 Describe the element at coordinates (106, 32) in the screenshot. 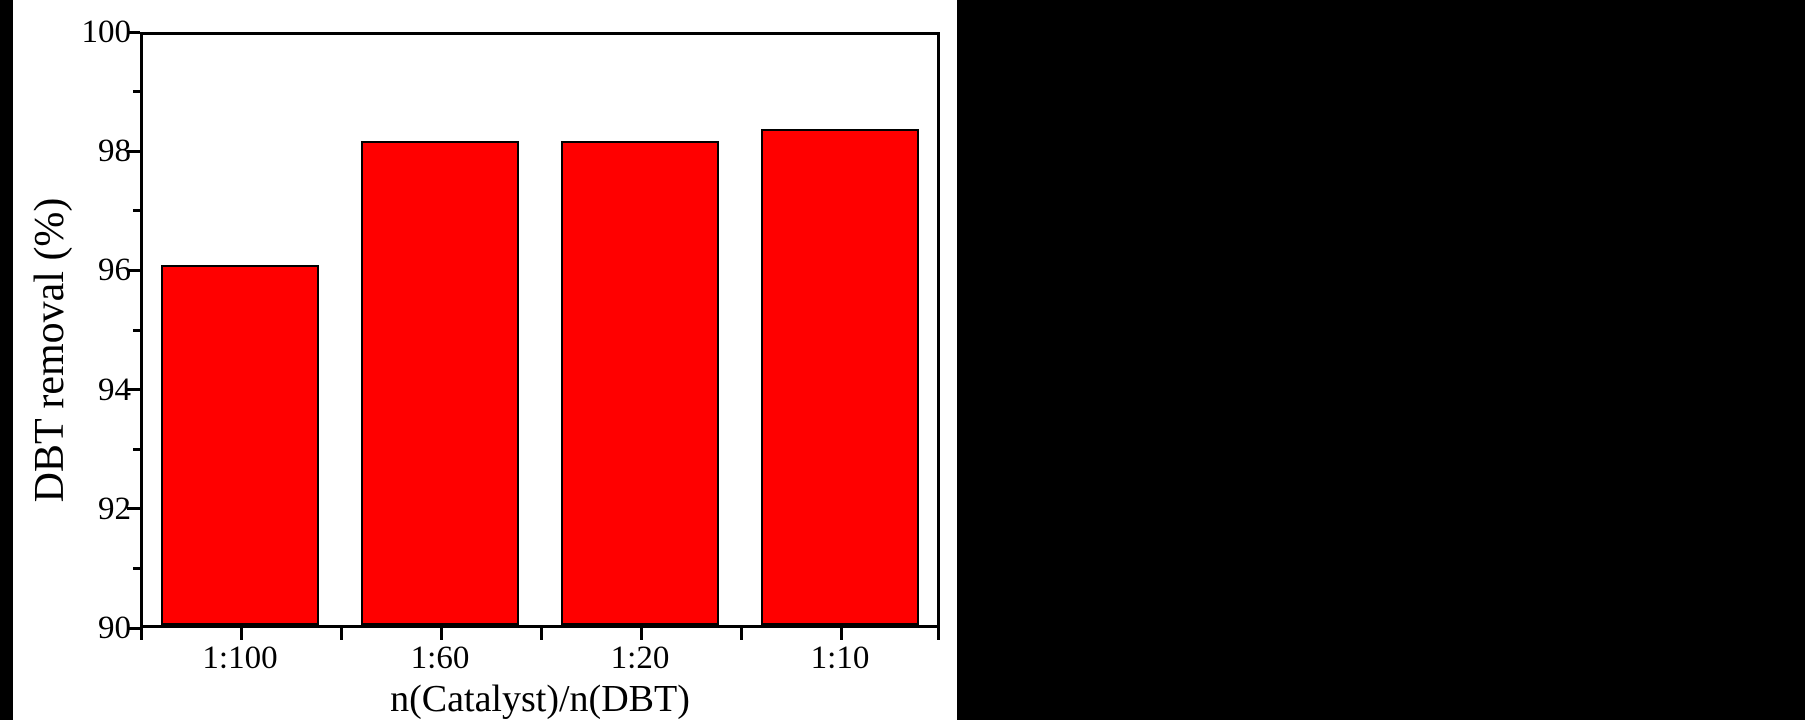

I see `y-tick-label: 100` at that location.